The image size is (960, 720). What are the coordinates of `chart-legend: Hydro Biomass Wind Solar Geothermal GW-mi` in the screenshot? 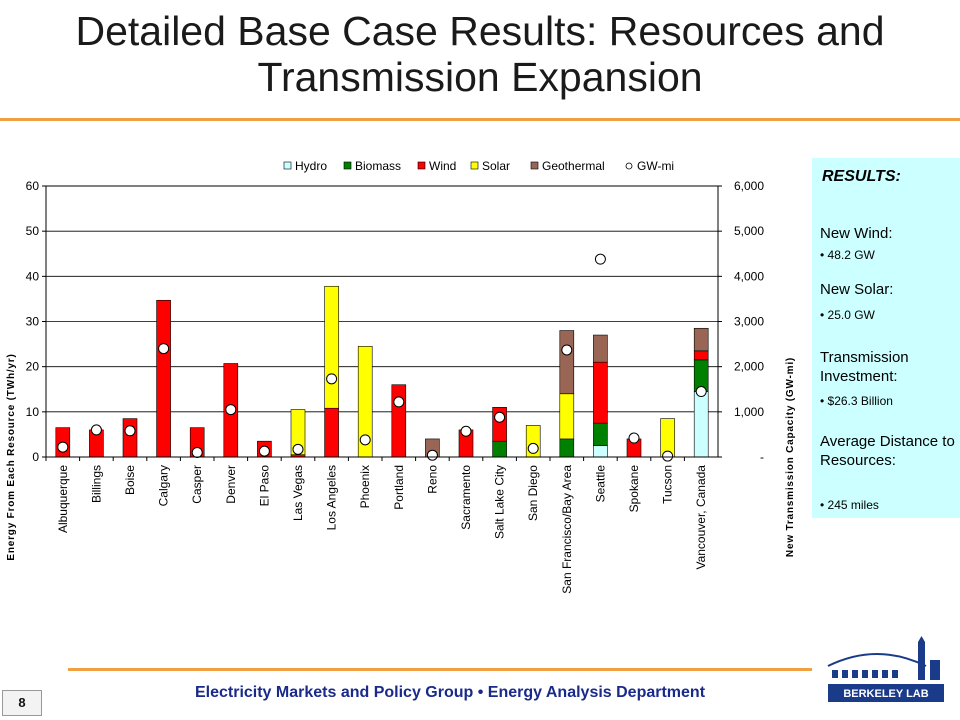 It's located at (478, 166).